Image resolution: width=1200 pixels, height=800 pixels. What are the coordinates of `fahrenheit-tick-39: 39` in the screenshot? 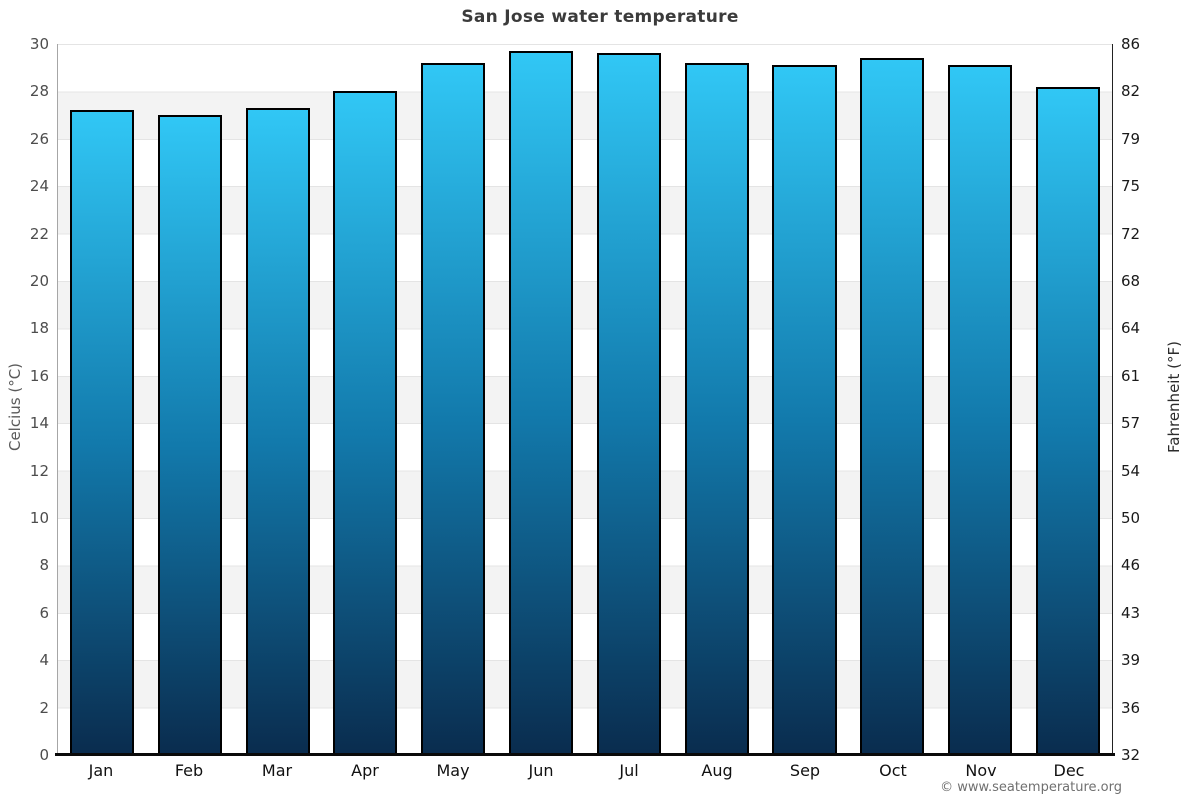 It's located at (1131, 660).